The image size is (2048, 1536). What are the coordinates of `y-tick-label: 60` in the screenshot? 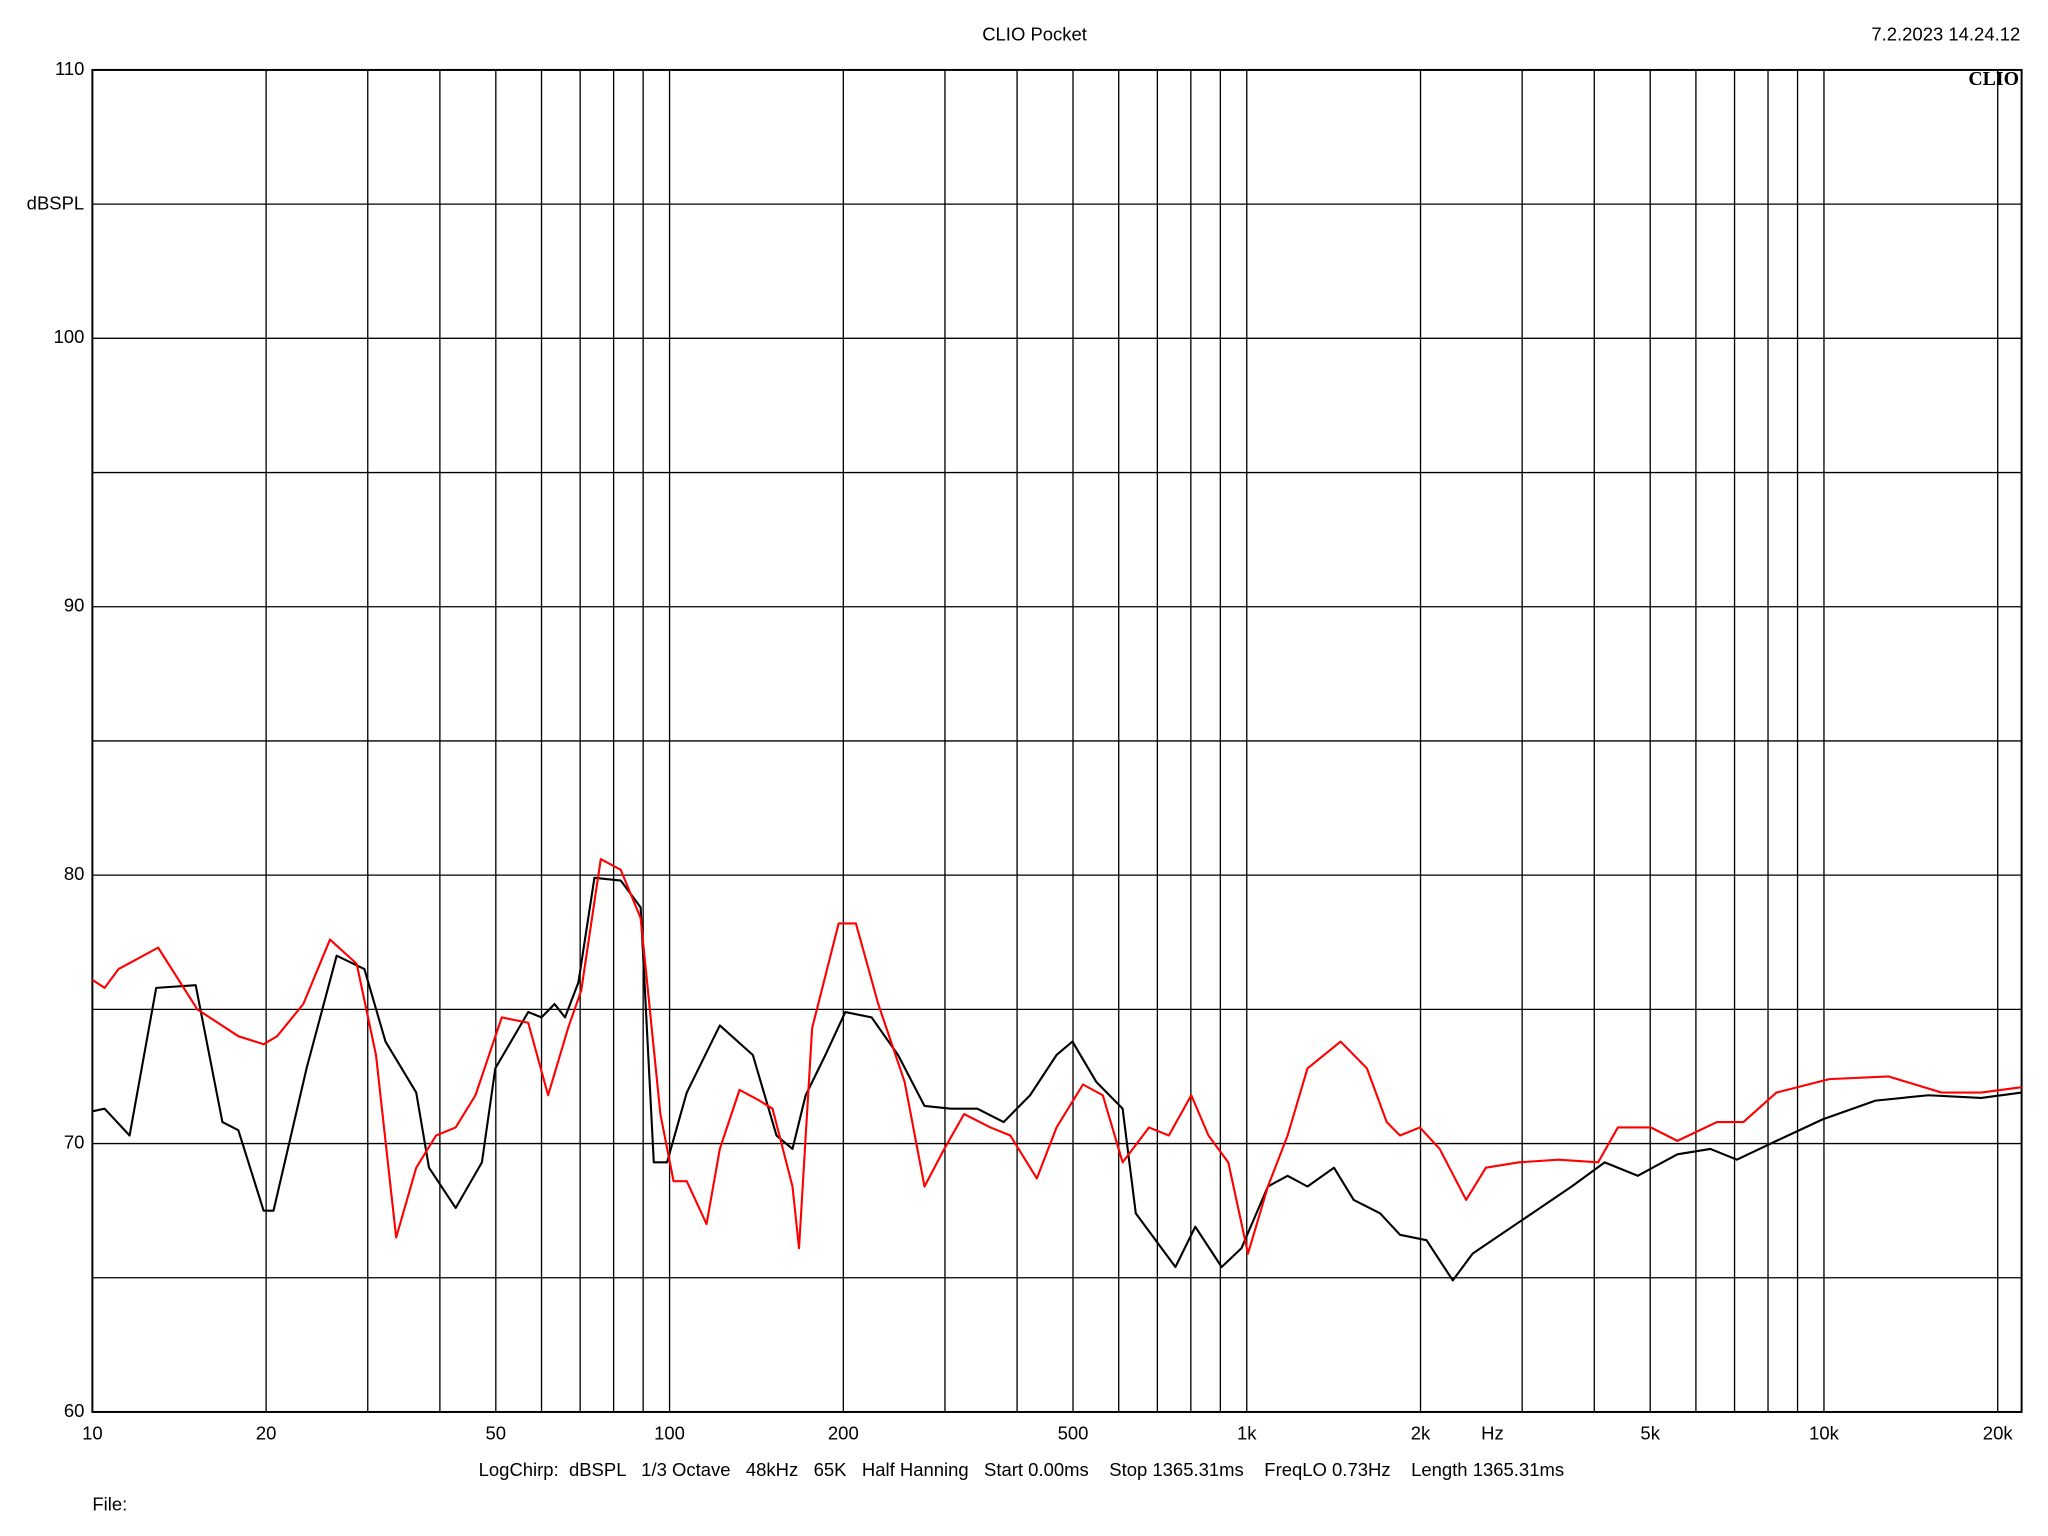 It's located at (74, 1410).